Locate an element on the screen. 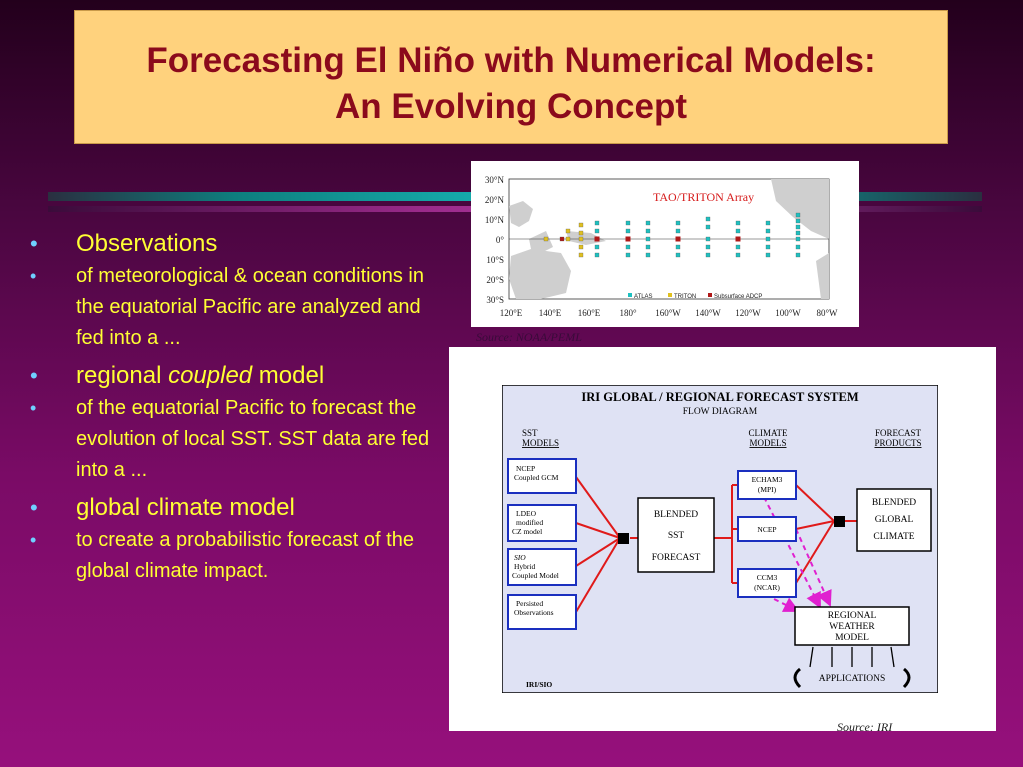 Image resolution: width=1023 pixels, height=767 pixels. map-lon-label: 180° is located at coordinates (628, 313).